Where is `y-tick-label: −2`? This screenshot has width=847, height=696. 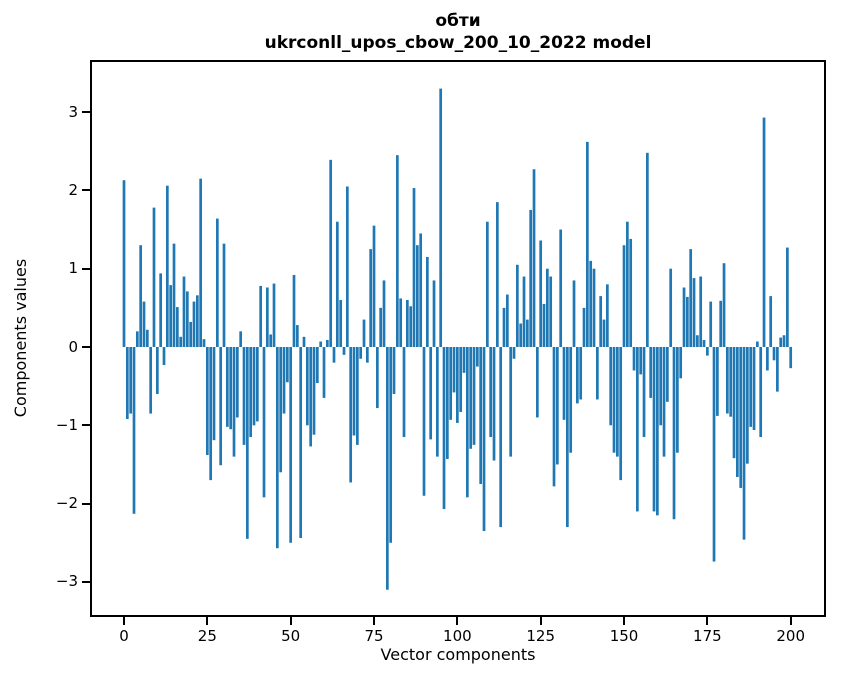 y-tick-label: −2 is located at coordinates (66, 503).